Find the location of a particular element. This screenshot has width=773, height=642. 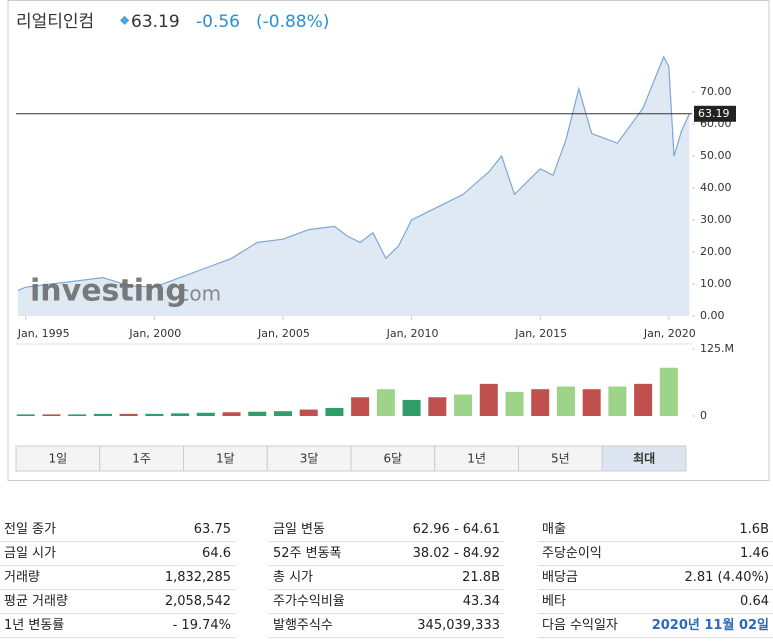

tab-label: 3달 is located at coordinates (309, 459).